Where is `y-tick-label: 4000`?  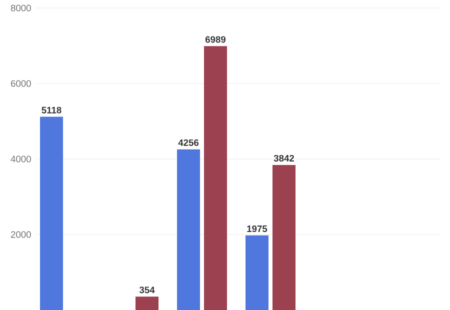 y-tick-label: 4000 is located at coordinates (20, 159).